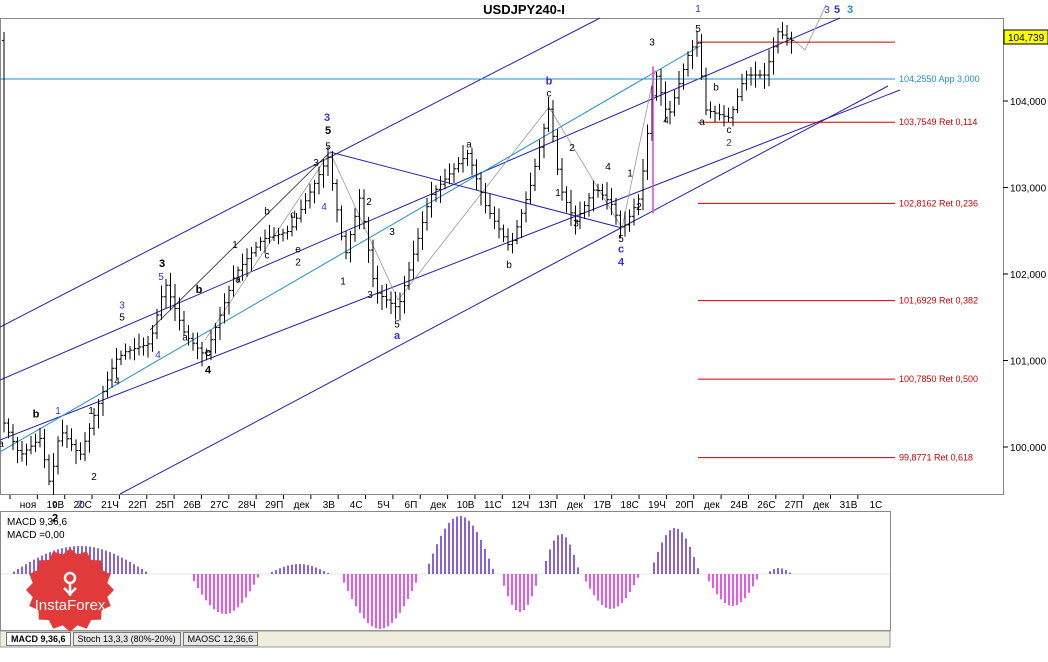 The width and height of the screenshot is (1048, 662). What do you see at coordinates (1028, 102) in the screenshot?
I see `price-tick-label: 104,000` at bounding box center [1028, 102].